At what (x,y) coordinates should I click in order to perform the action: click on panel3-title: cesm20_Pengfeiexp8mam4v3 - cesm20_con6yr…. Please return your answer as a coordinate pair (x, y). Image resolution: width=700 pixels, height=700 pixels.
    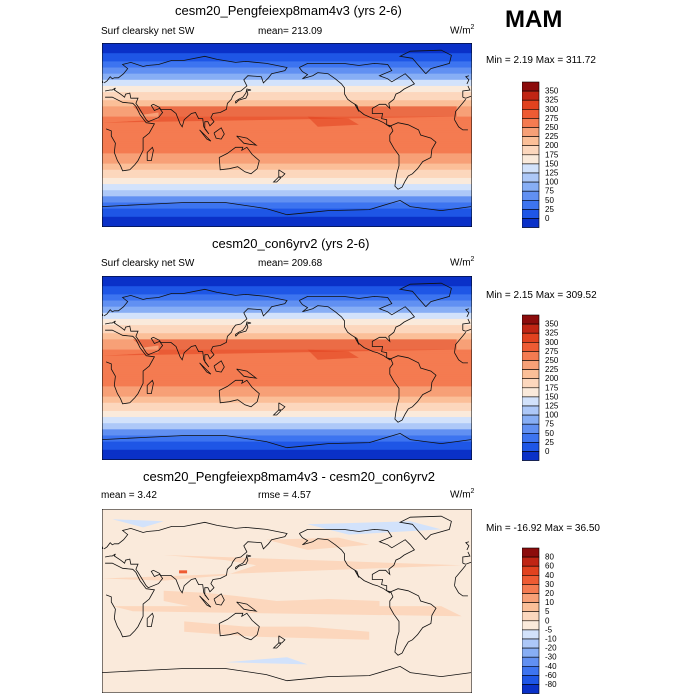
    Looking at the image, I should click on (289, 476).